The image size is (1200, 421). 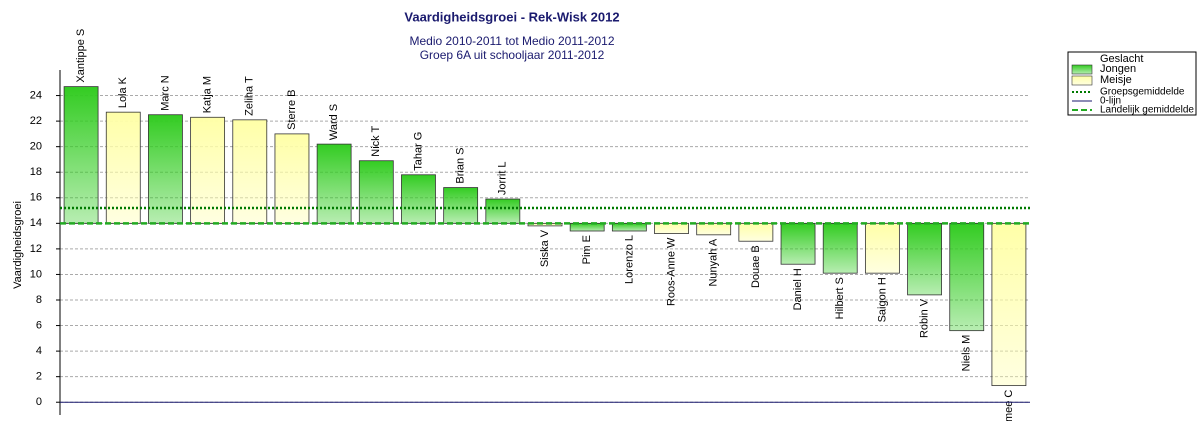 What do you see at coordinates (1118, 69) in the screenshot?
I see `legend-label: Jongen` at bounding box center [1118, 69].